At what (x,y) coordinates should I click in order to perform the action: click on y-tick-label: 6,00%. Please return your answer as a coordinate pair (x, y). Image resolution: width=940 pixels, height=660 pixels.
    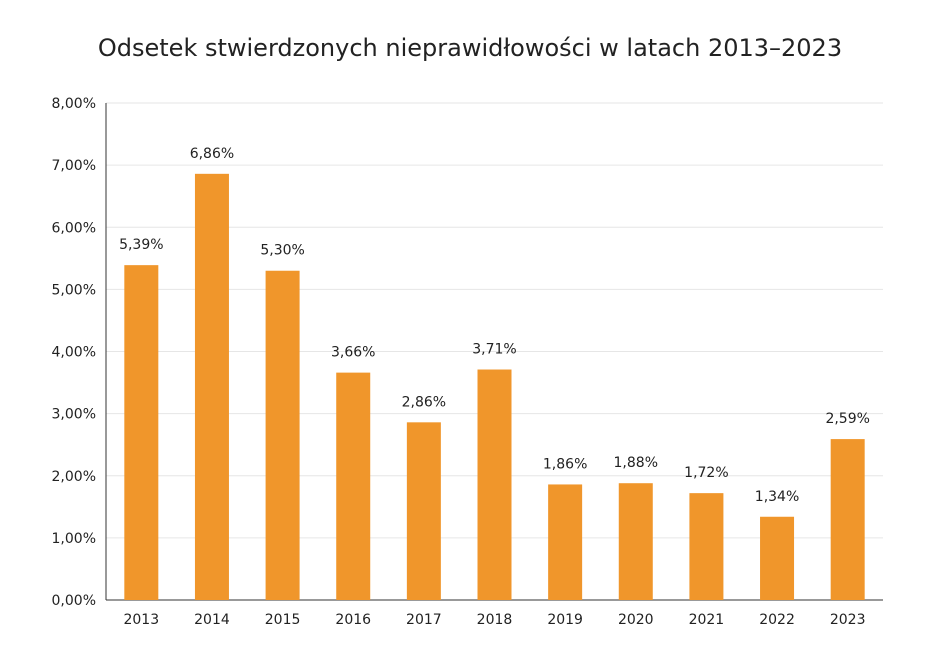
    Looking at the image, I should click on (74, 228).